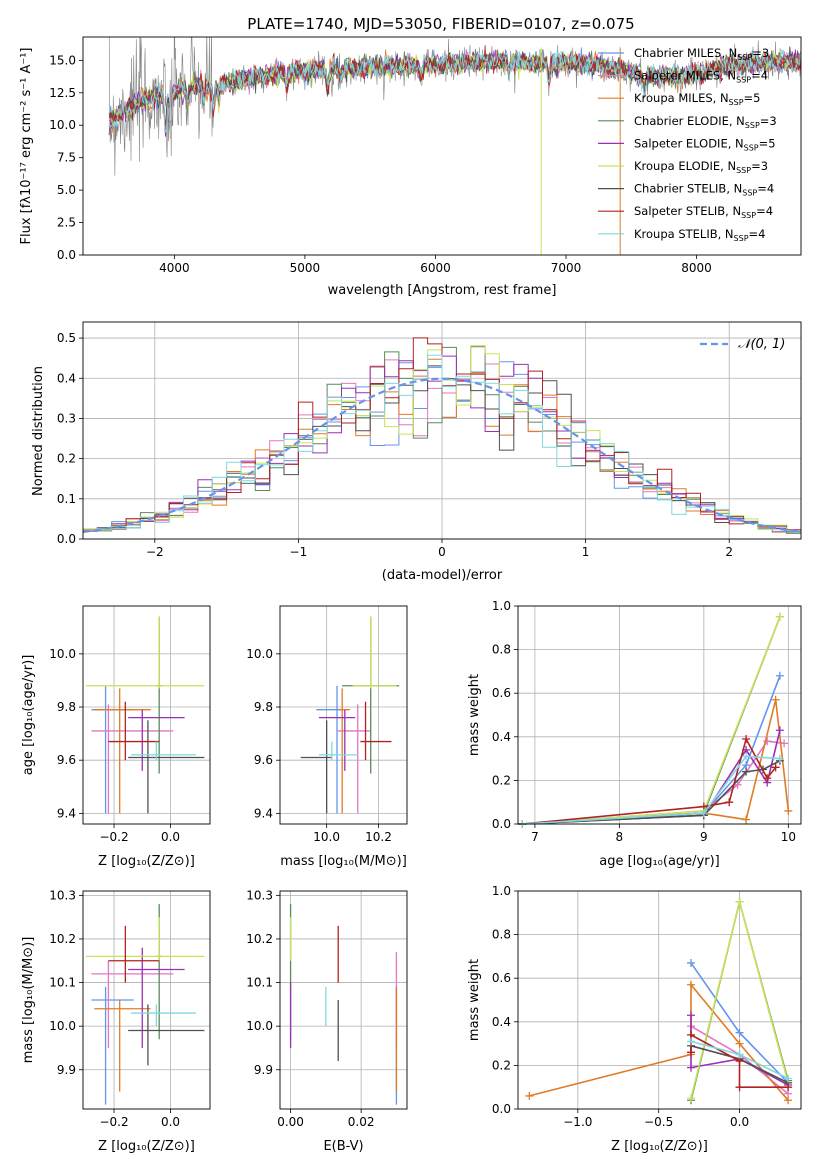  What do you see at coordinates (26, 146) in the screenshot?
I see `spectrum-ylabel: Flux [fλ10⁻¹⁷ erg cm⁻² s⁻¹ A⁻¹]` at bounding box center [26, 146].